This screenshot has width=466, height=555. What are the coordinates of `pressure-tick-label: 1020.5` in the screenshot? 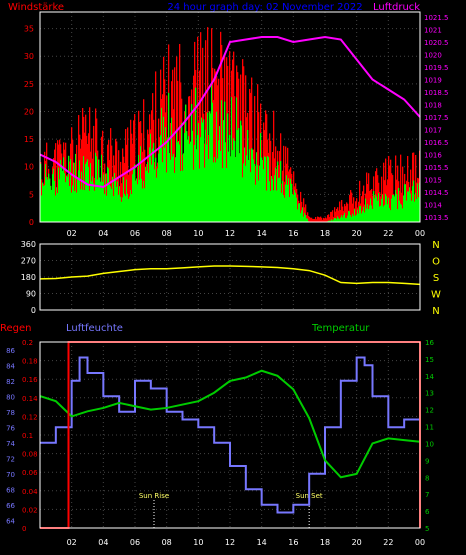 It's located at (436, 43).